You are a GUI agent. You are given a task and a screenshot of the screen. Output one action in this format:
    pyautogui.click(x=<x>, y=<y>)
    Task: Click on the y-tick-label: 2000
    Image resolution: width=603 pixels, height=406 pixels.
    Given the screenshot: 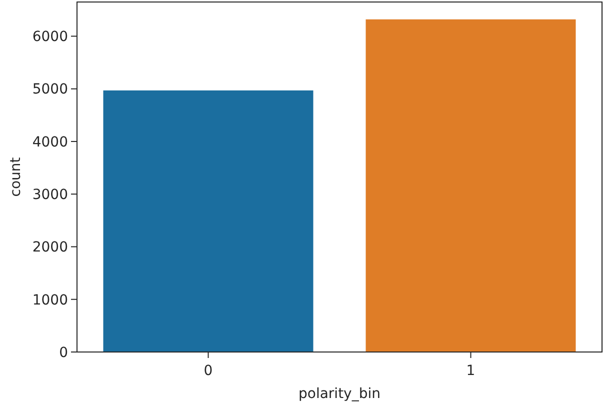 What is the action you would take?
    pyautogui.click(x=50, y=248)
    